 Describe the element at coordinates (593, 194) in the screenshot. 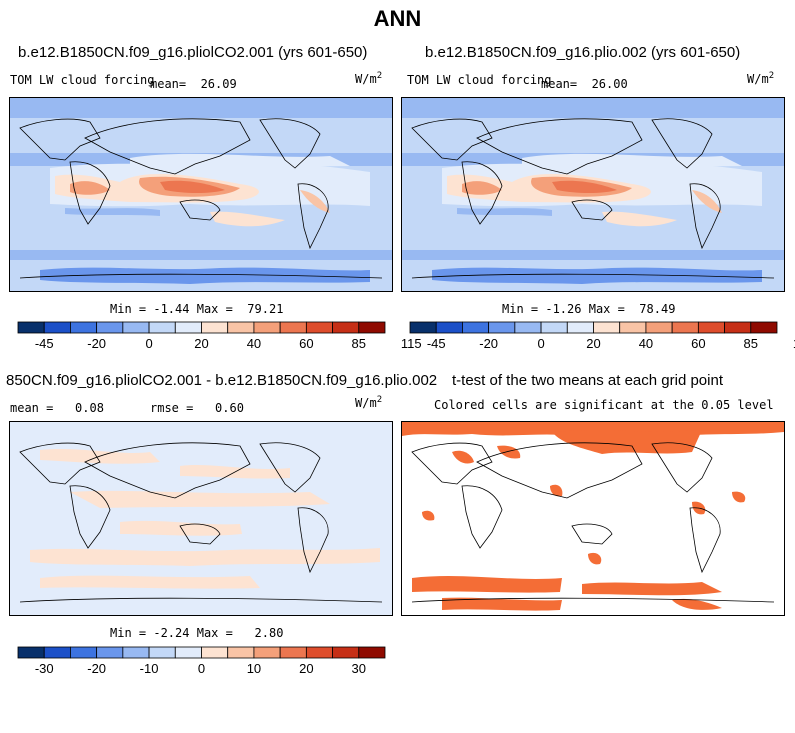

I see `panel2-map` at that location.